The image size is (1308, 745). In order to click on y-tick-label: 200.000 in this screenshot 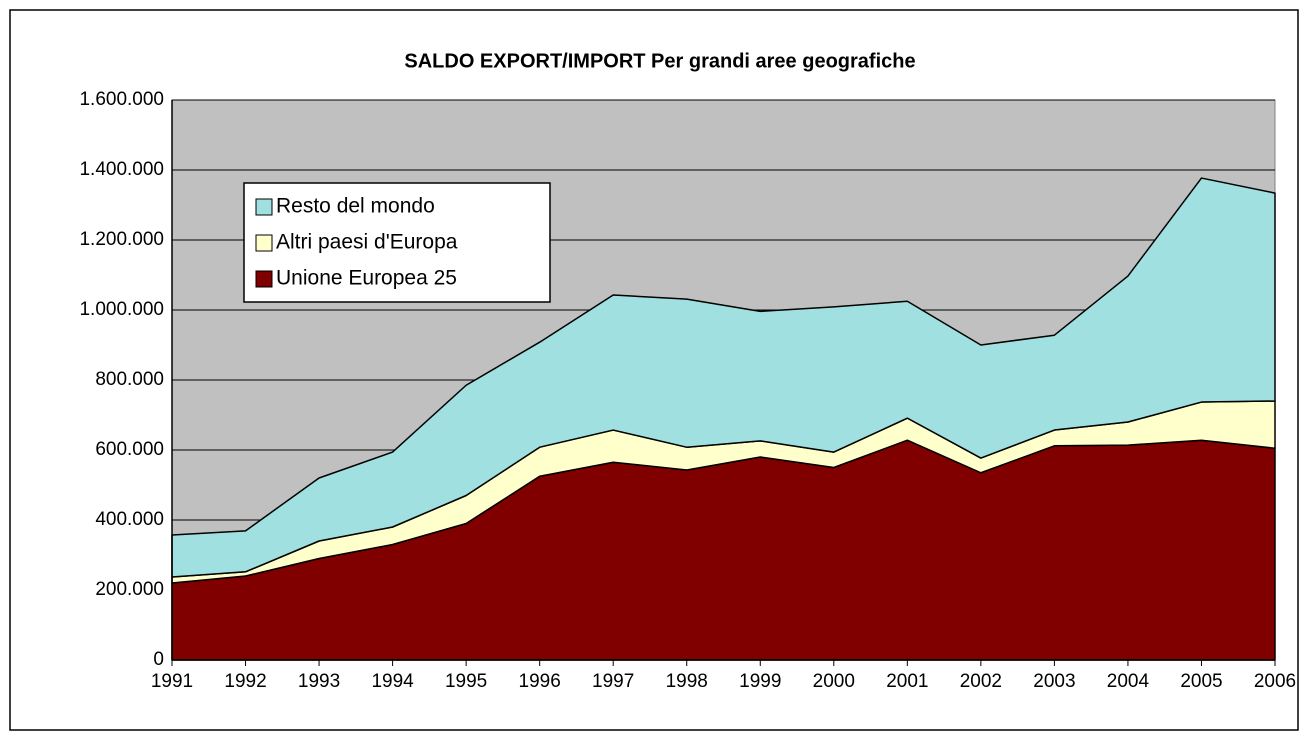, I will do `click(129, 589)`.